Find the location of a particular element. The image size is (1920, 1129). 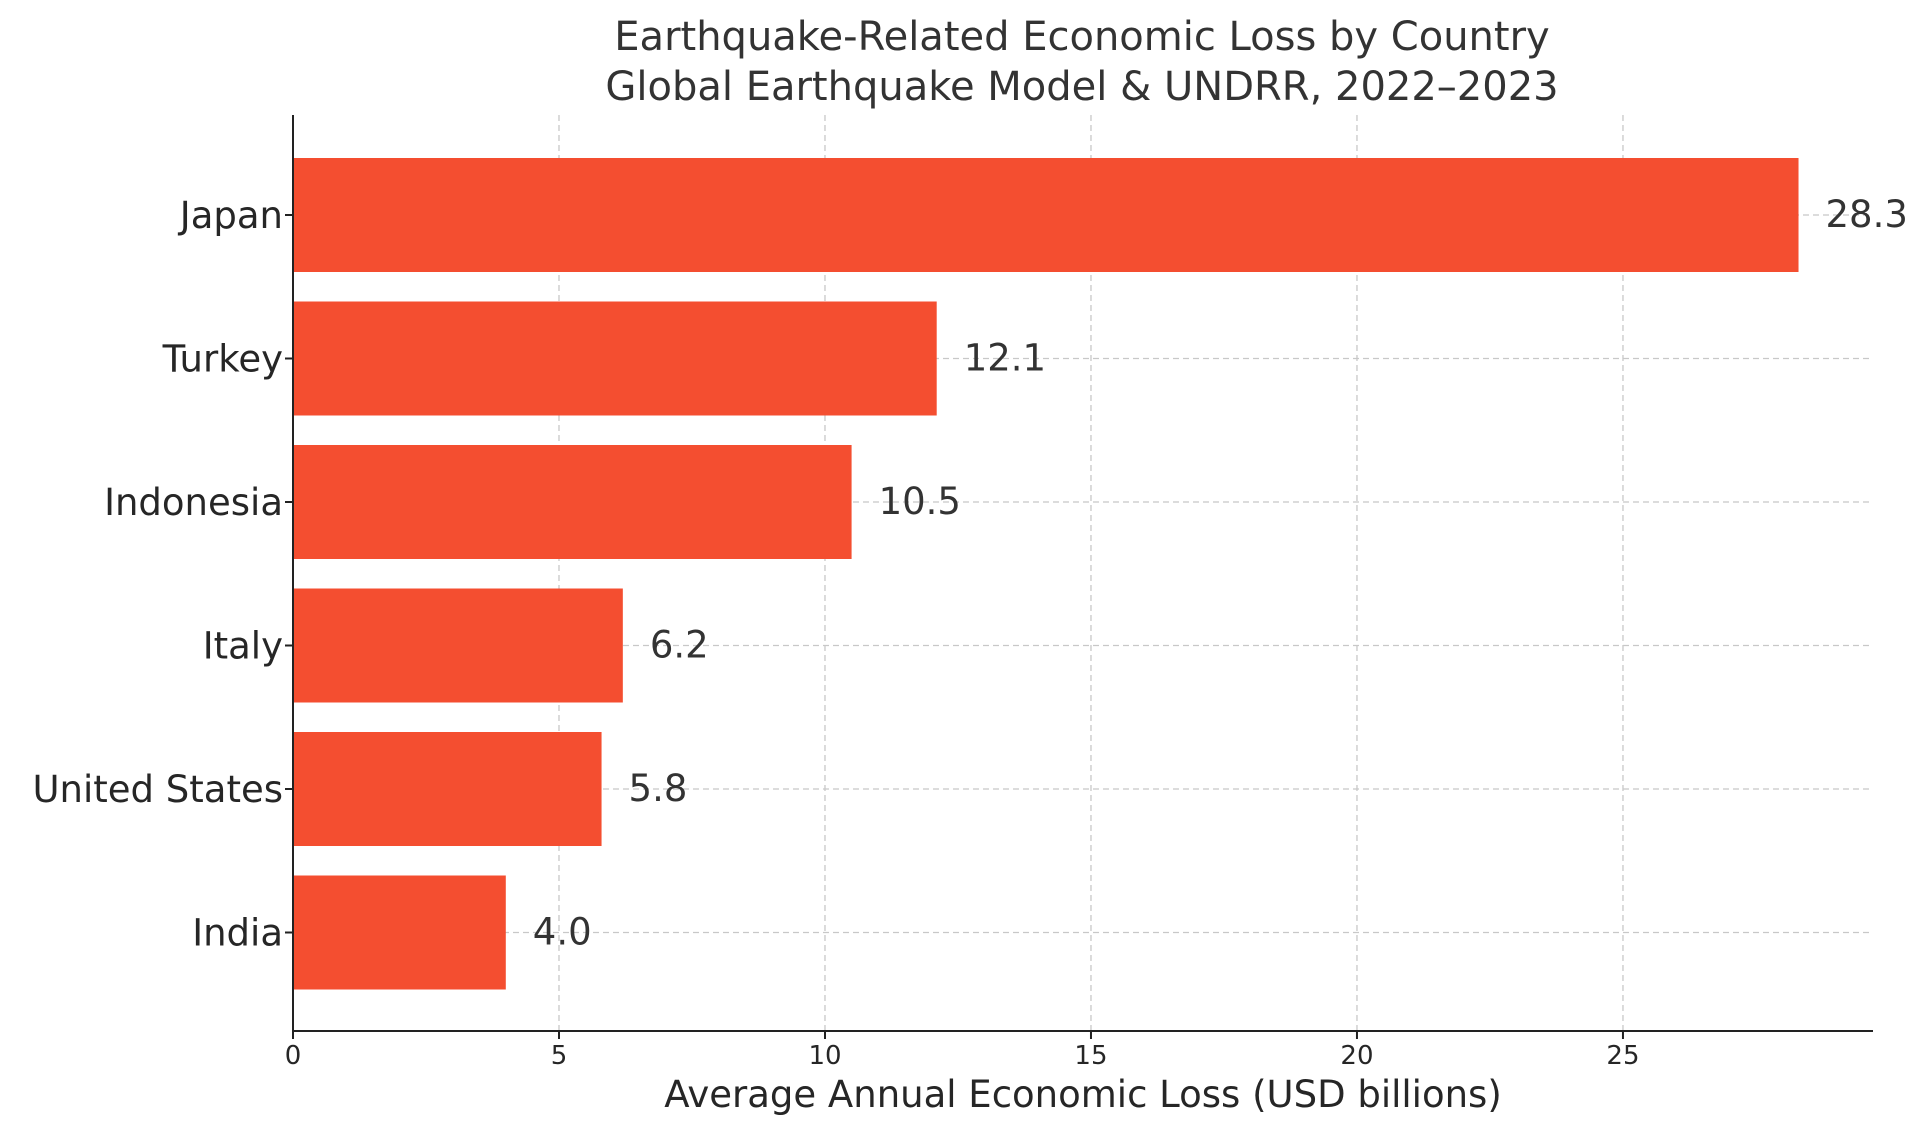

x-tick-label: 10 is located at coordinates (824, 1056).